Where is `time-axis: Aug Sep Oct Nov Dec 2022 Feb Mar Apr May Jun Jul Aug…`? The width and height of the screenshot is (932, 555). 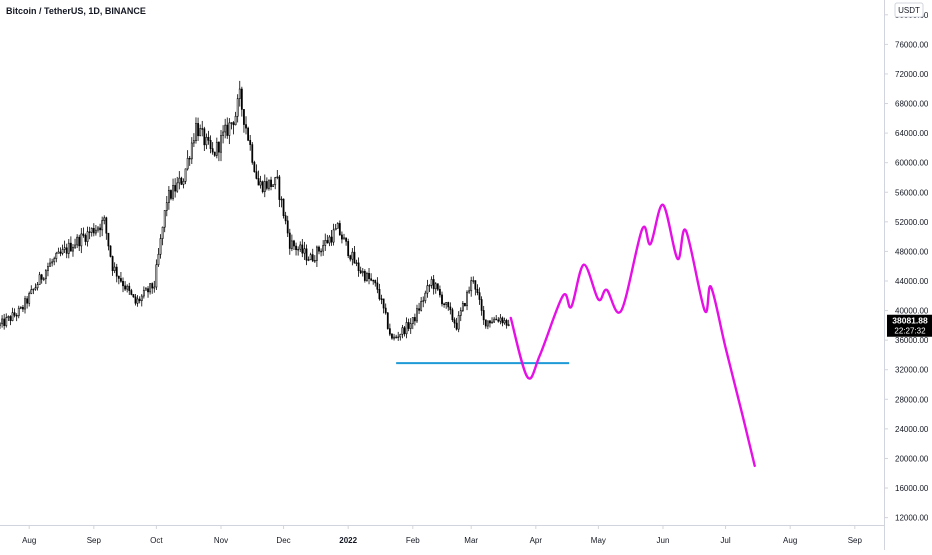
time-axis: Aug Sep Oct Nov Dec 2022 Feb Mar Apr May Jun Jul Aug… is located at coordinates (442, 535).